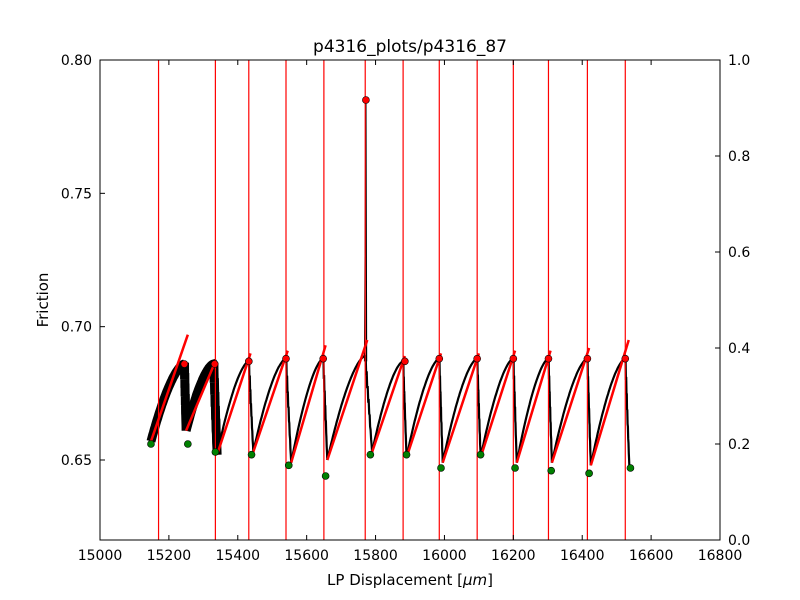 This screenshot has height=600, width=800. What do you see at coordinates (76, 461) in the screenshot?
I see `y-tick-label: 0.65` at bounding box center [76, 461].